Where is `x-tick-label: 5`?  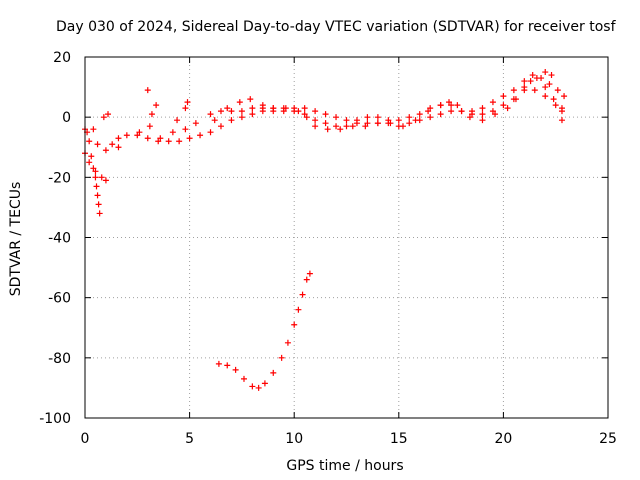
x-tick-label: 5 is located at coordinates (189, 439).